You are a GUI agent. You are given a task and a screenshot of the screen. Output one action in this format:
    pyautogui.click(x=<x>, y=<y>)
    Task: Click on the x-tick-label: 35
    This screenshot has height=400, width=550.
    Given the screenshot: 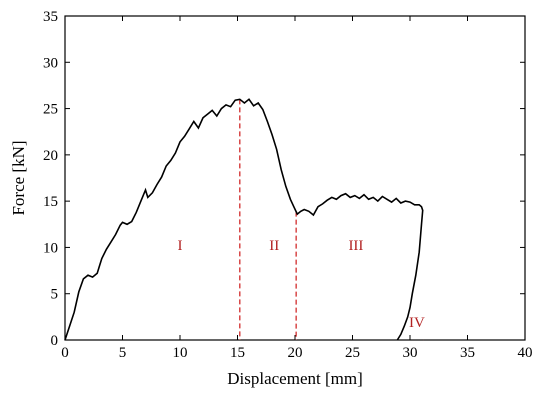 What is the action you would take?
    pyautogui.click(x=467, y=353)
    